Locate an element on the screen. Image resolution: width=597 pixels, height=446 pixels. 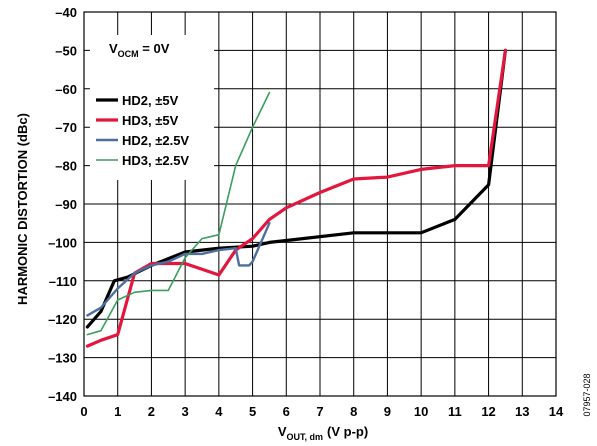
x-tick-label: 8 is located at coordinates (353, 411).